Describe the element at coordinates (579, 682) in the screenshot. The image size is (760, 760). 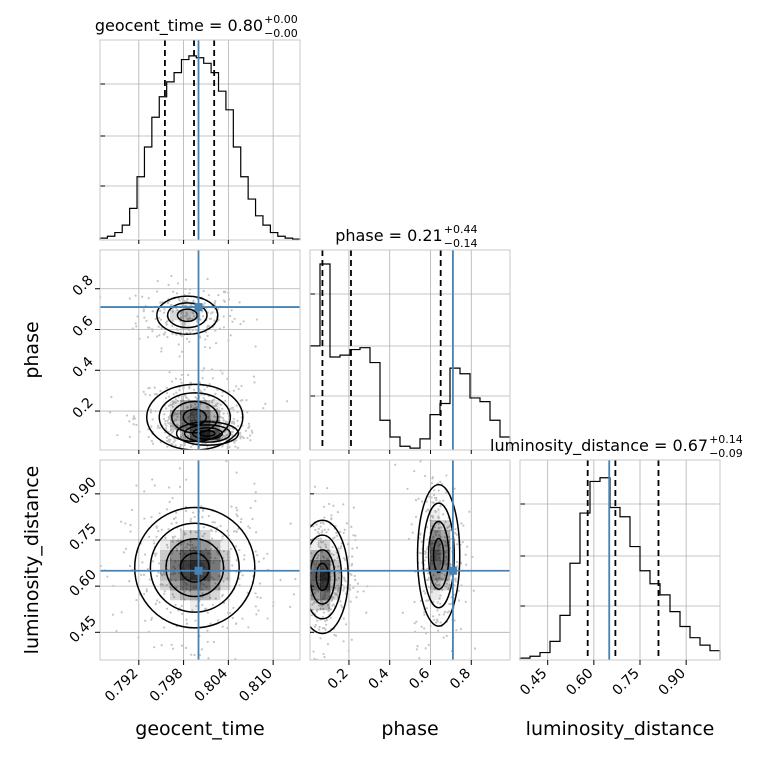
I see `x-tick-label: 0.60` at that location.